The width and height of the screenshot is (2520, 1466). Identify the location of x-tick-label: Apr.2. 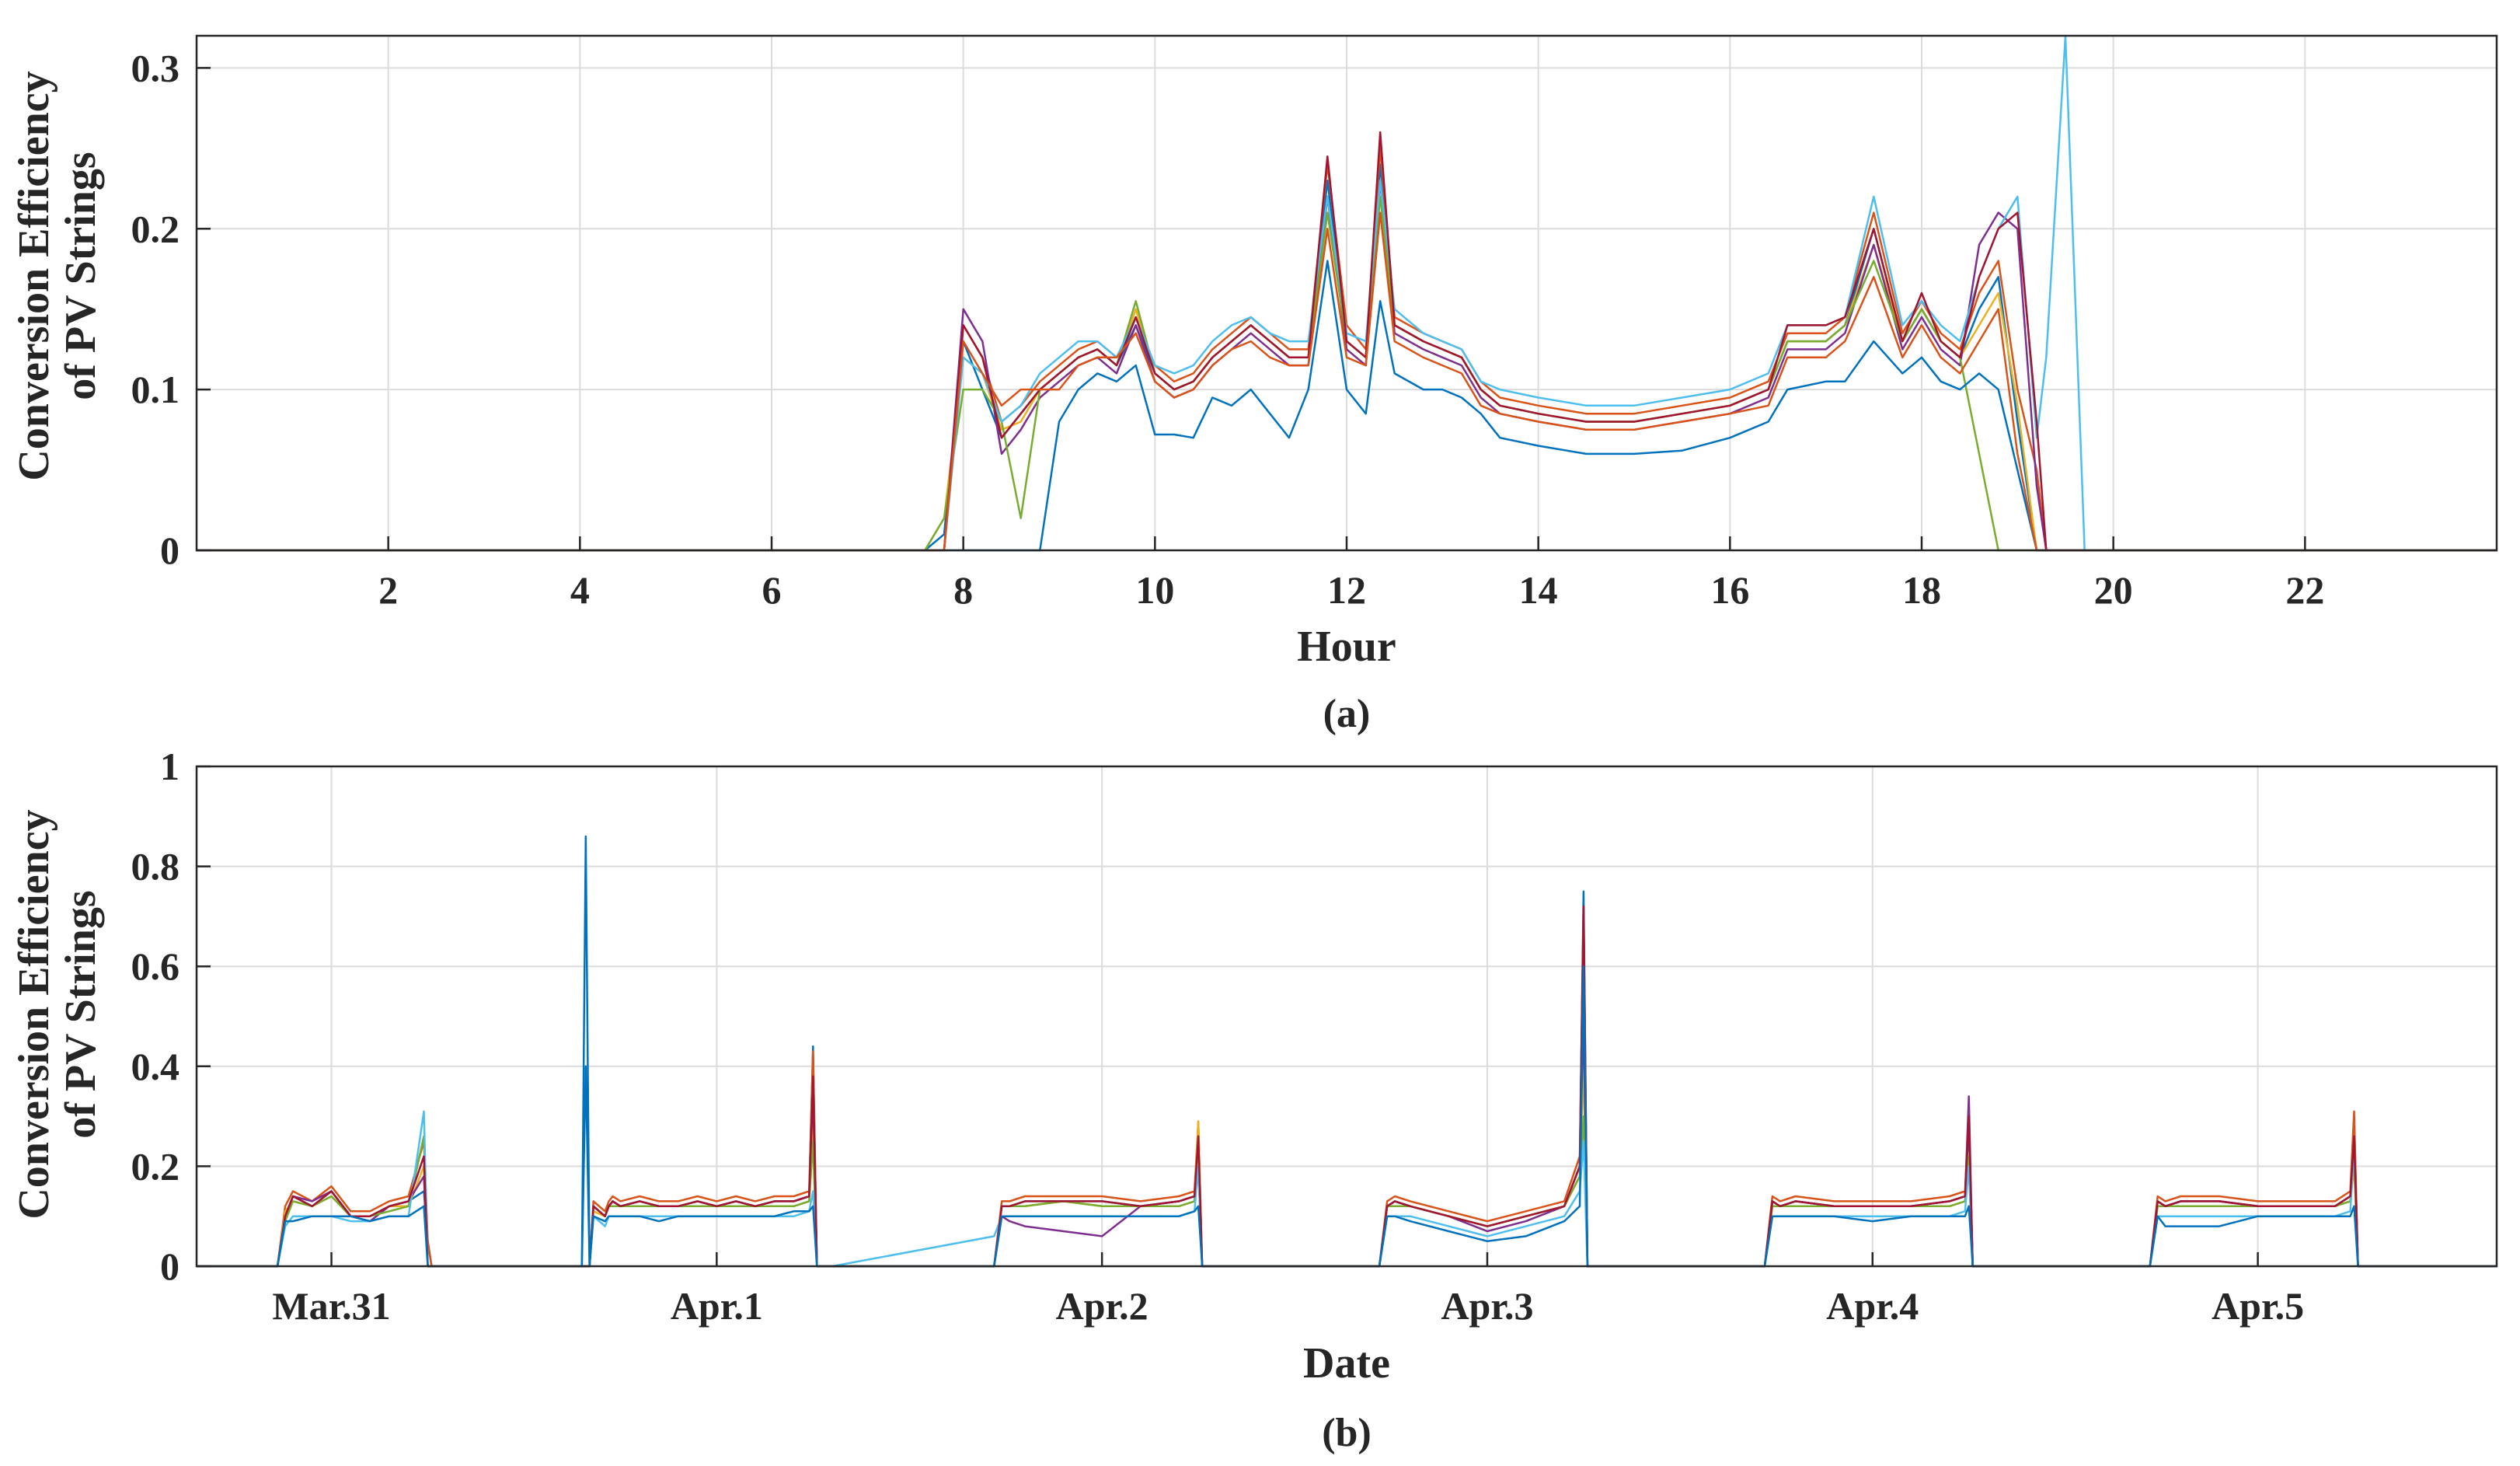
(1102, 1306).